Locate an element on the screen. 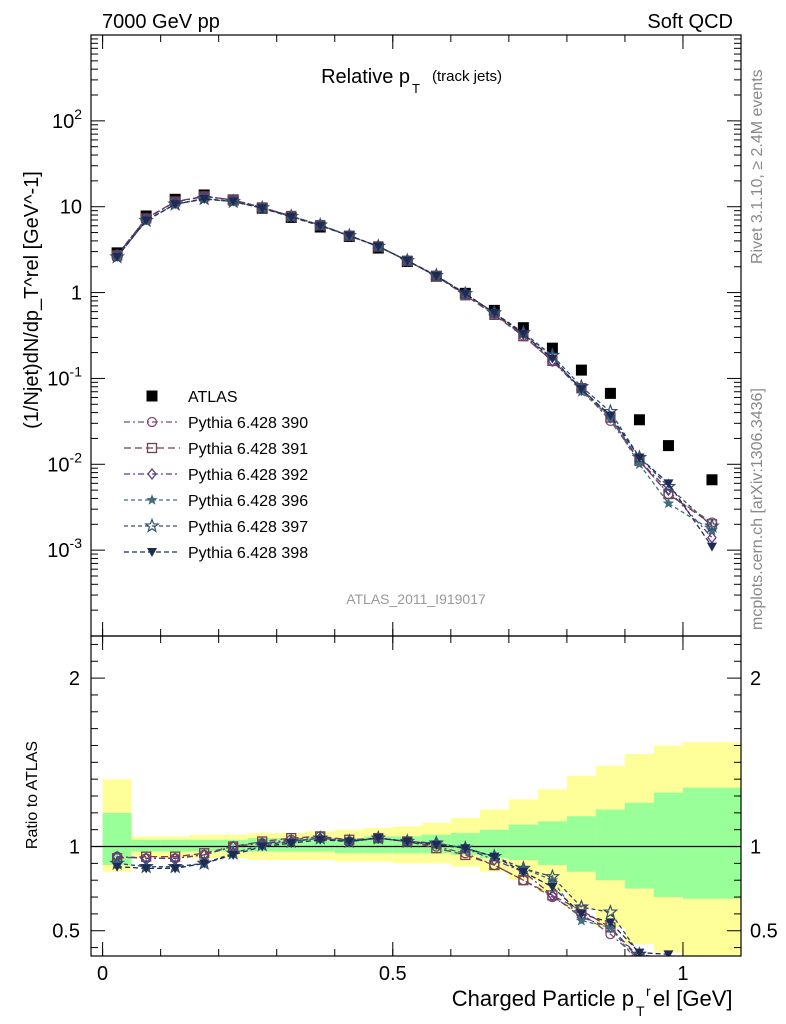 The image size is (786, 1024). main-title: Relative p is located at coordinates (365, 77).